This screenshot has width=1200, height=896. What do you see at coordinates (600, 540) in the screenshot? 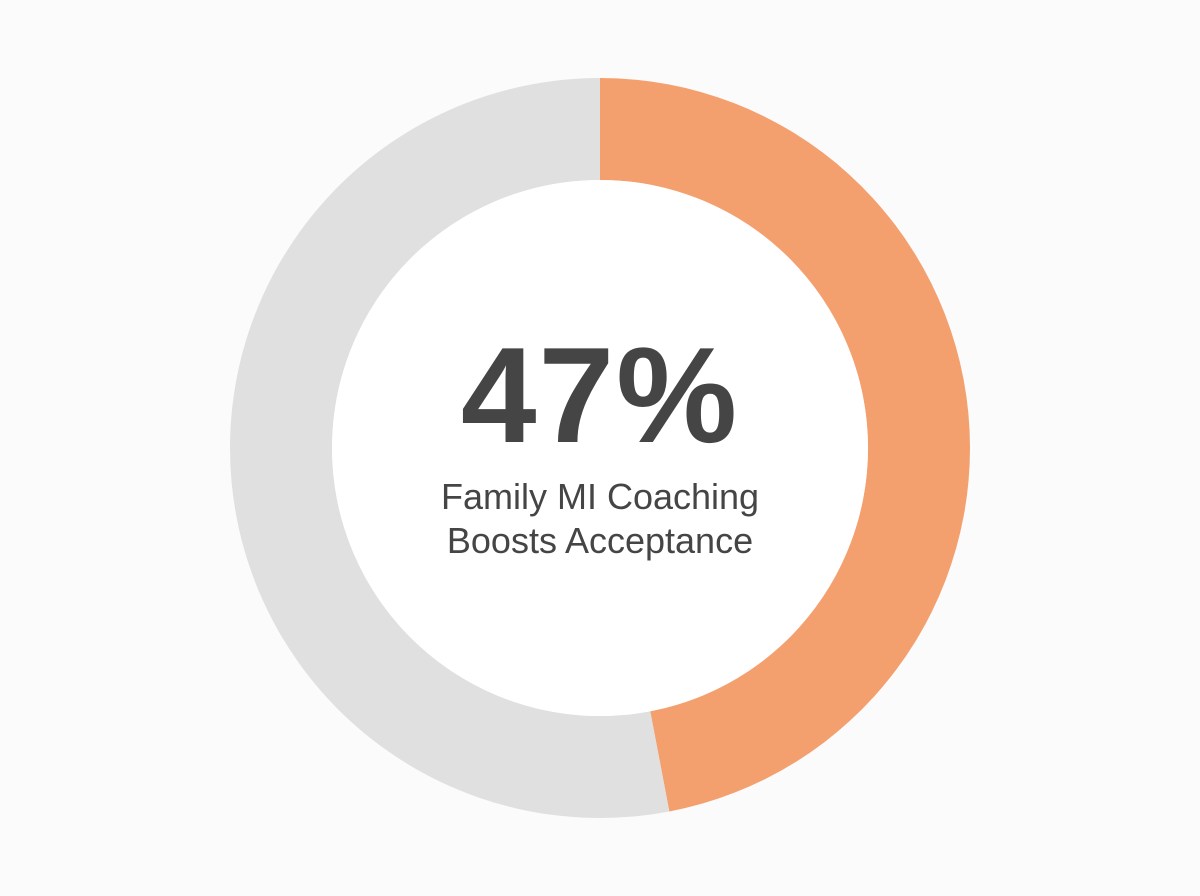
I see `chart-label-line-2: Boosts Acceptance` at bounding box center [600, 540].